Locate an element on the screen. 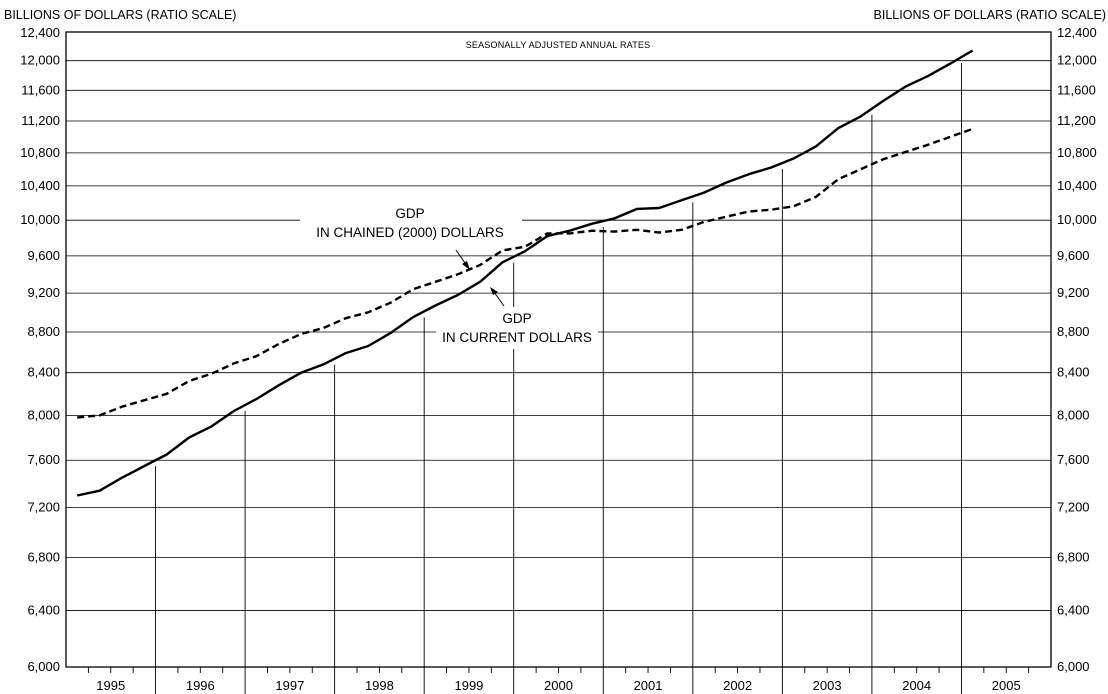  right-axis-title: BILLIONS OF DOLLARS (RATIO SCALE) is located at coordinates (990, 15).